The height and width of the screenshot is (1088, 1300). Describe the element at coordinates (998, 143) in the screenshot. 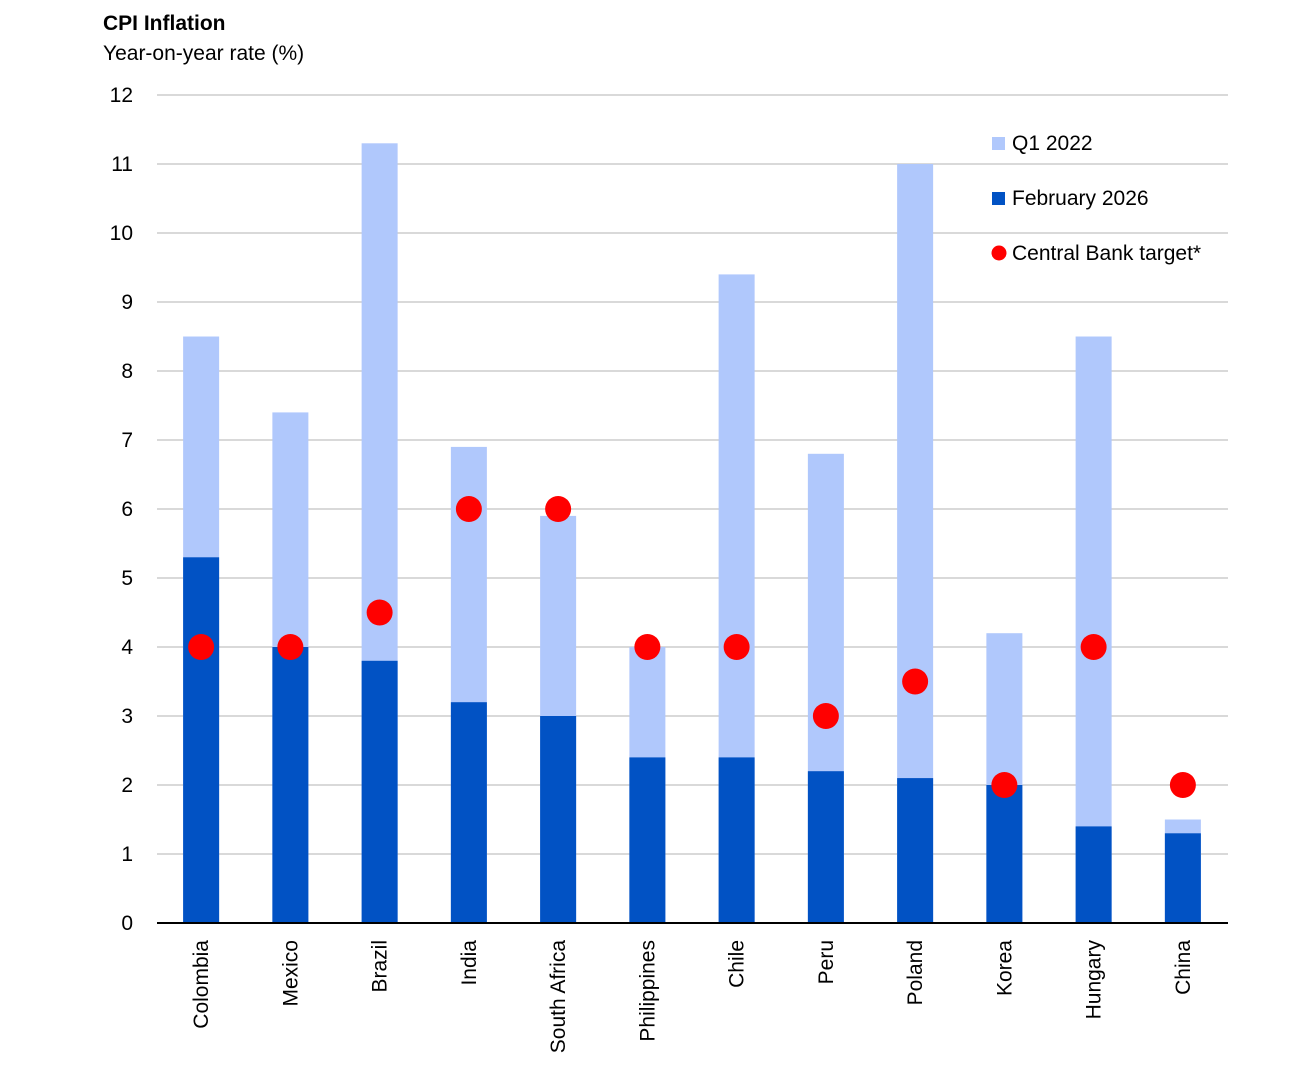

I see `legend-swatch-q1-2022` at that location.